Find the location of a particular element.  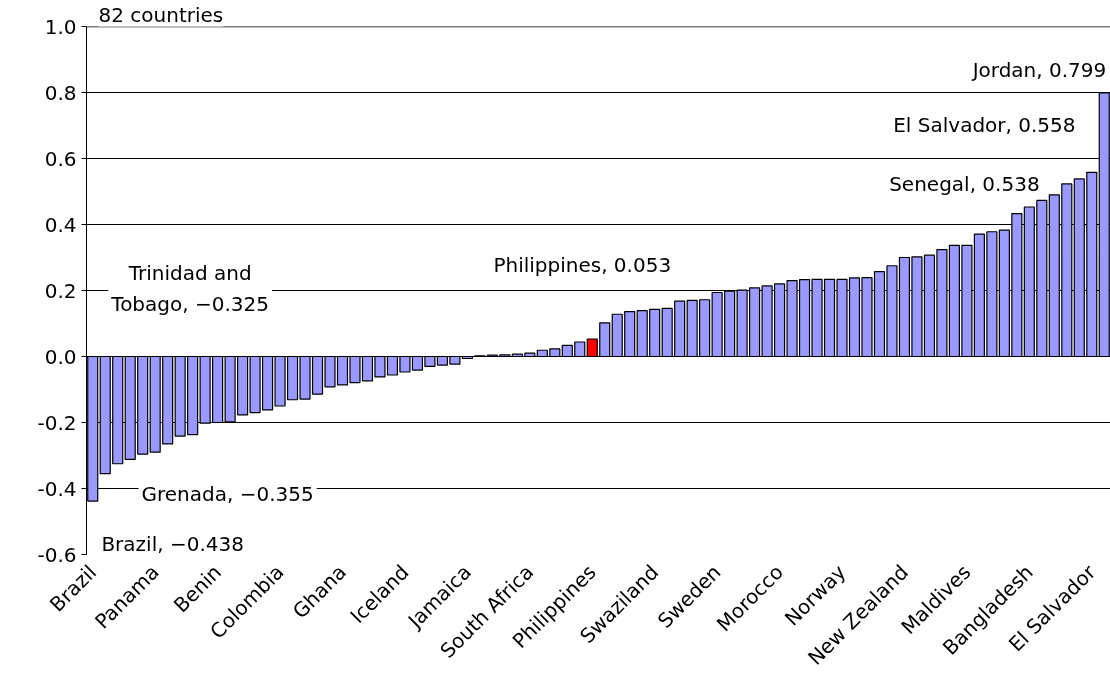

y-tick-label: -0.6 is located at coordinates (57, 554).